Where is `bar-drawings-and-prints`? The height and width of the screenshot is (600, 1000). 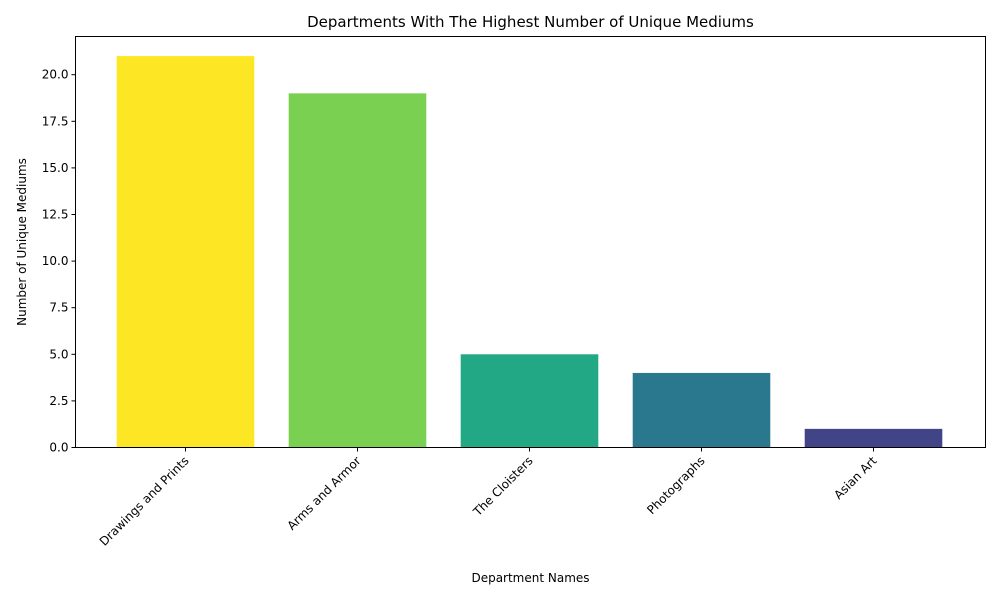 bar-drawings-and-prints is located at coordinates (185, 252).